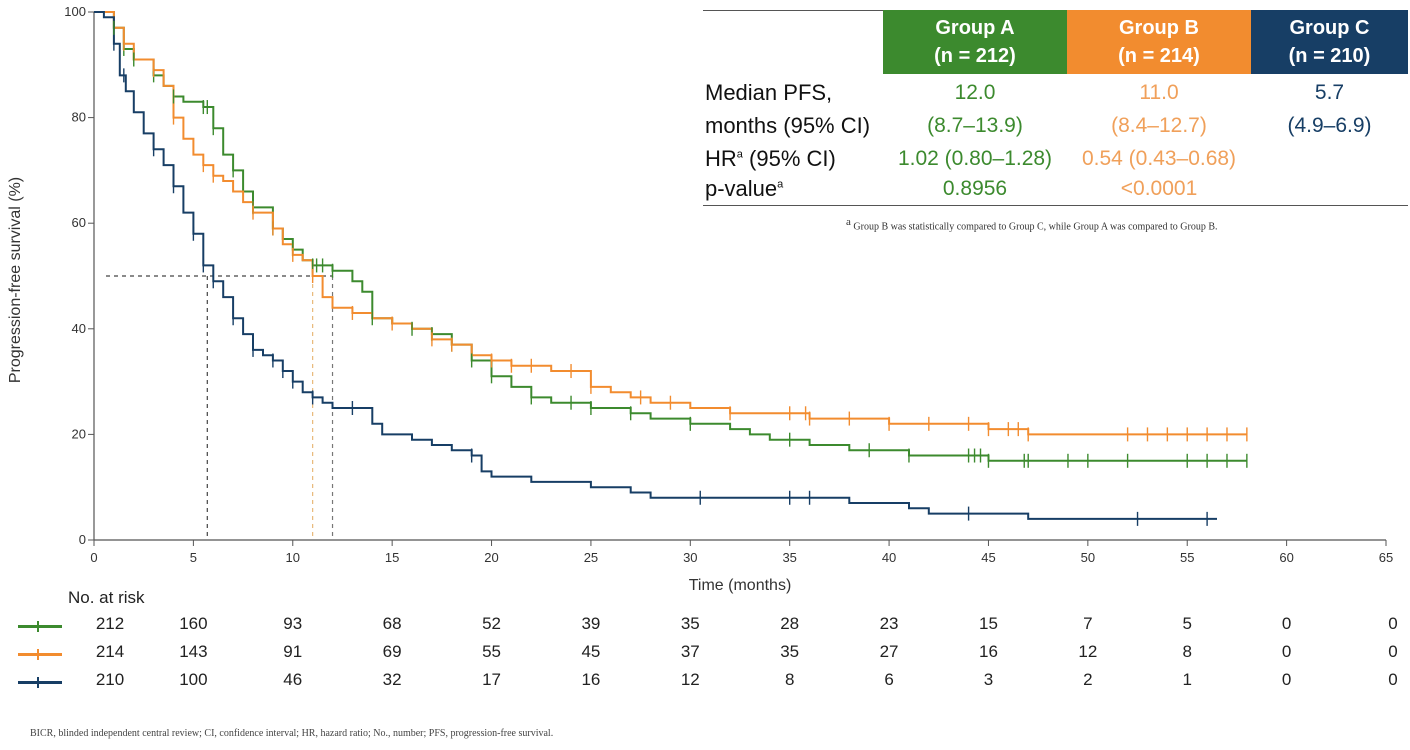 Image resolution: width=1410 pixels, height=750 pixels. I want to click on y-tick-label: 20, so click(79, 433).